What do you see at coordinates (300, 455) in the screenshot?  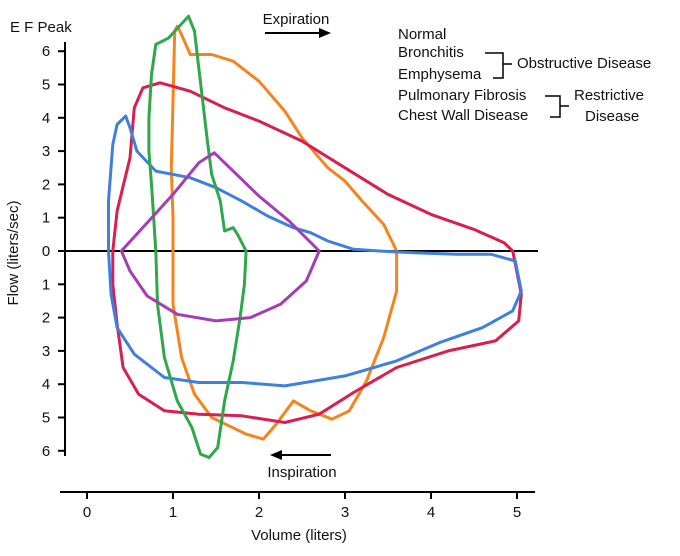 I see `inspiration-arrow-icon` at bounding box center [300, 455].